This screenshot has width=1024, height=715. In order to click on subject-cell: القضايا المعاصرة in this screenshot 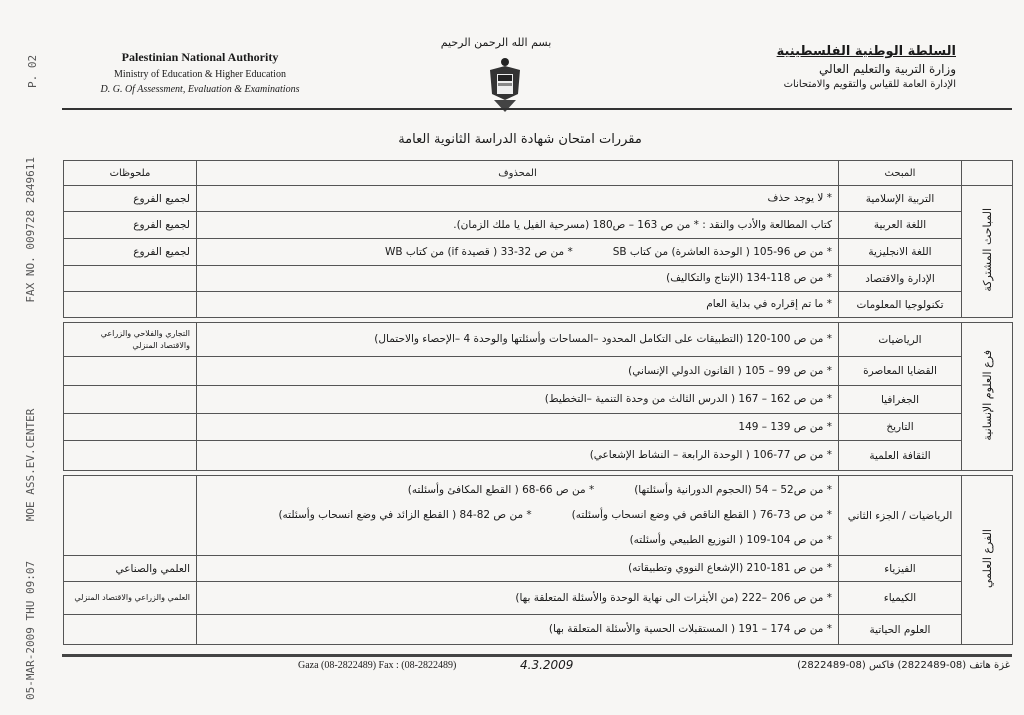, I will do `click(900, 371)`.